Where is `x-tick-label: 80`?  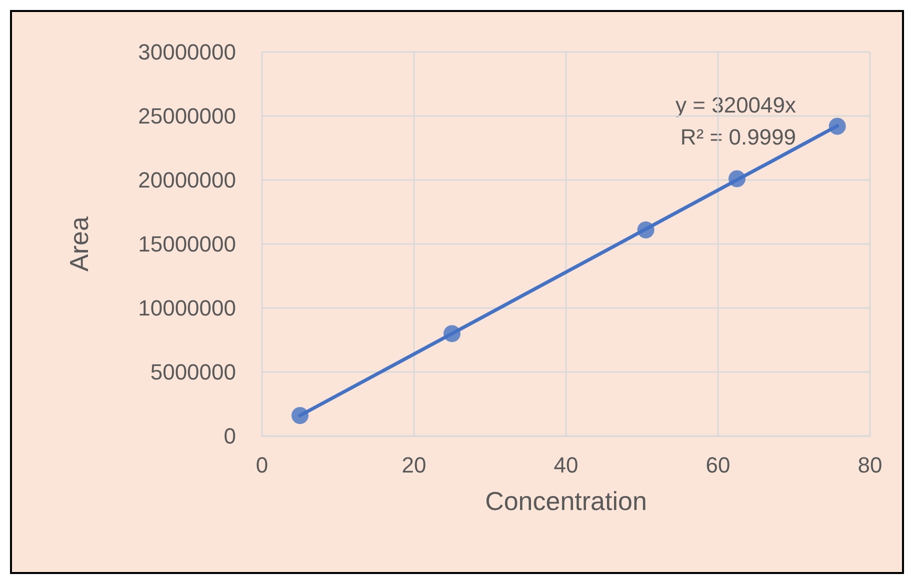
x-tick-label: 80 is located at coordinates (870, 465).